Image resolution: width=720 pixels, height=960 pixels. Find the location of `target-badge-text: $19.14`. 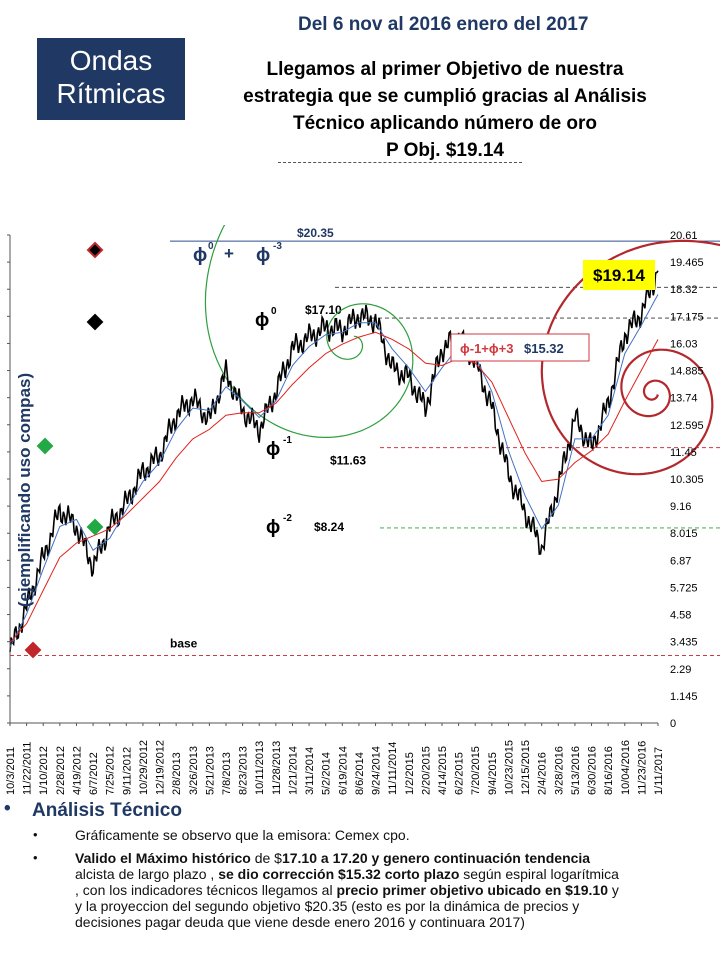

target-badge-text: $19.14 is located at coordinates (619, 275).